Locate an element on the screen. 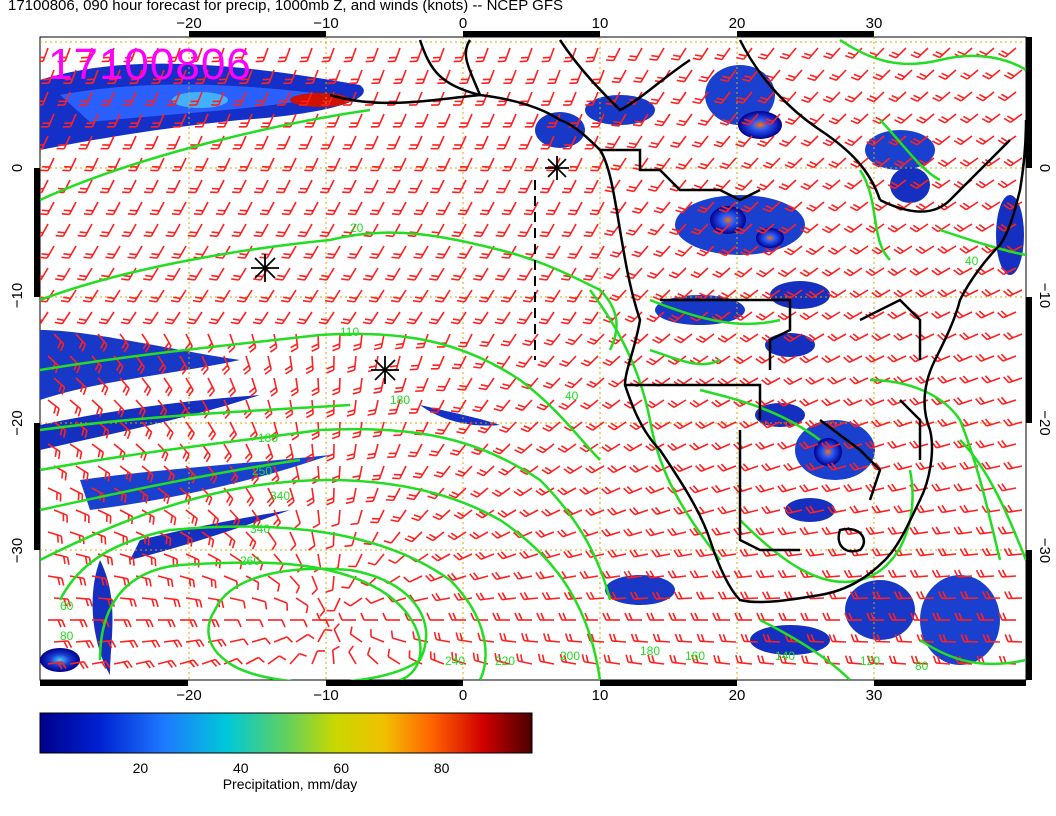 Image resolution: width=1056 pixels, height=816 pixels. contour-label: 340 is located at coordinates (280, 496).